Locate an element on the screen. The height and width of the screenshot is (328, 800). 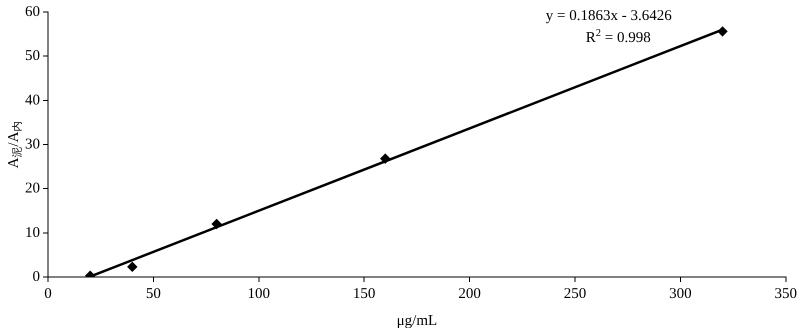
x-tick-label: 0 is located at coordinates (48, 294).